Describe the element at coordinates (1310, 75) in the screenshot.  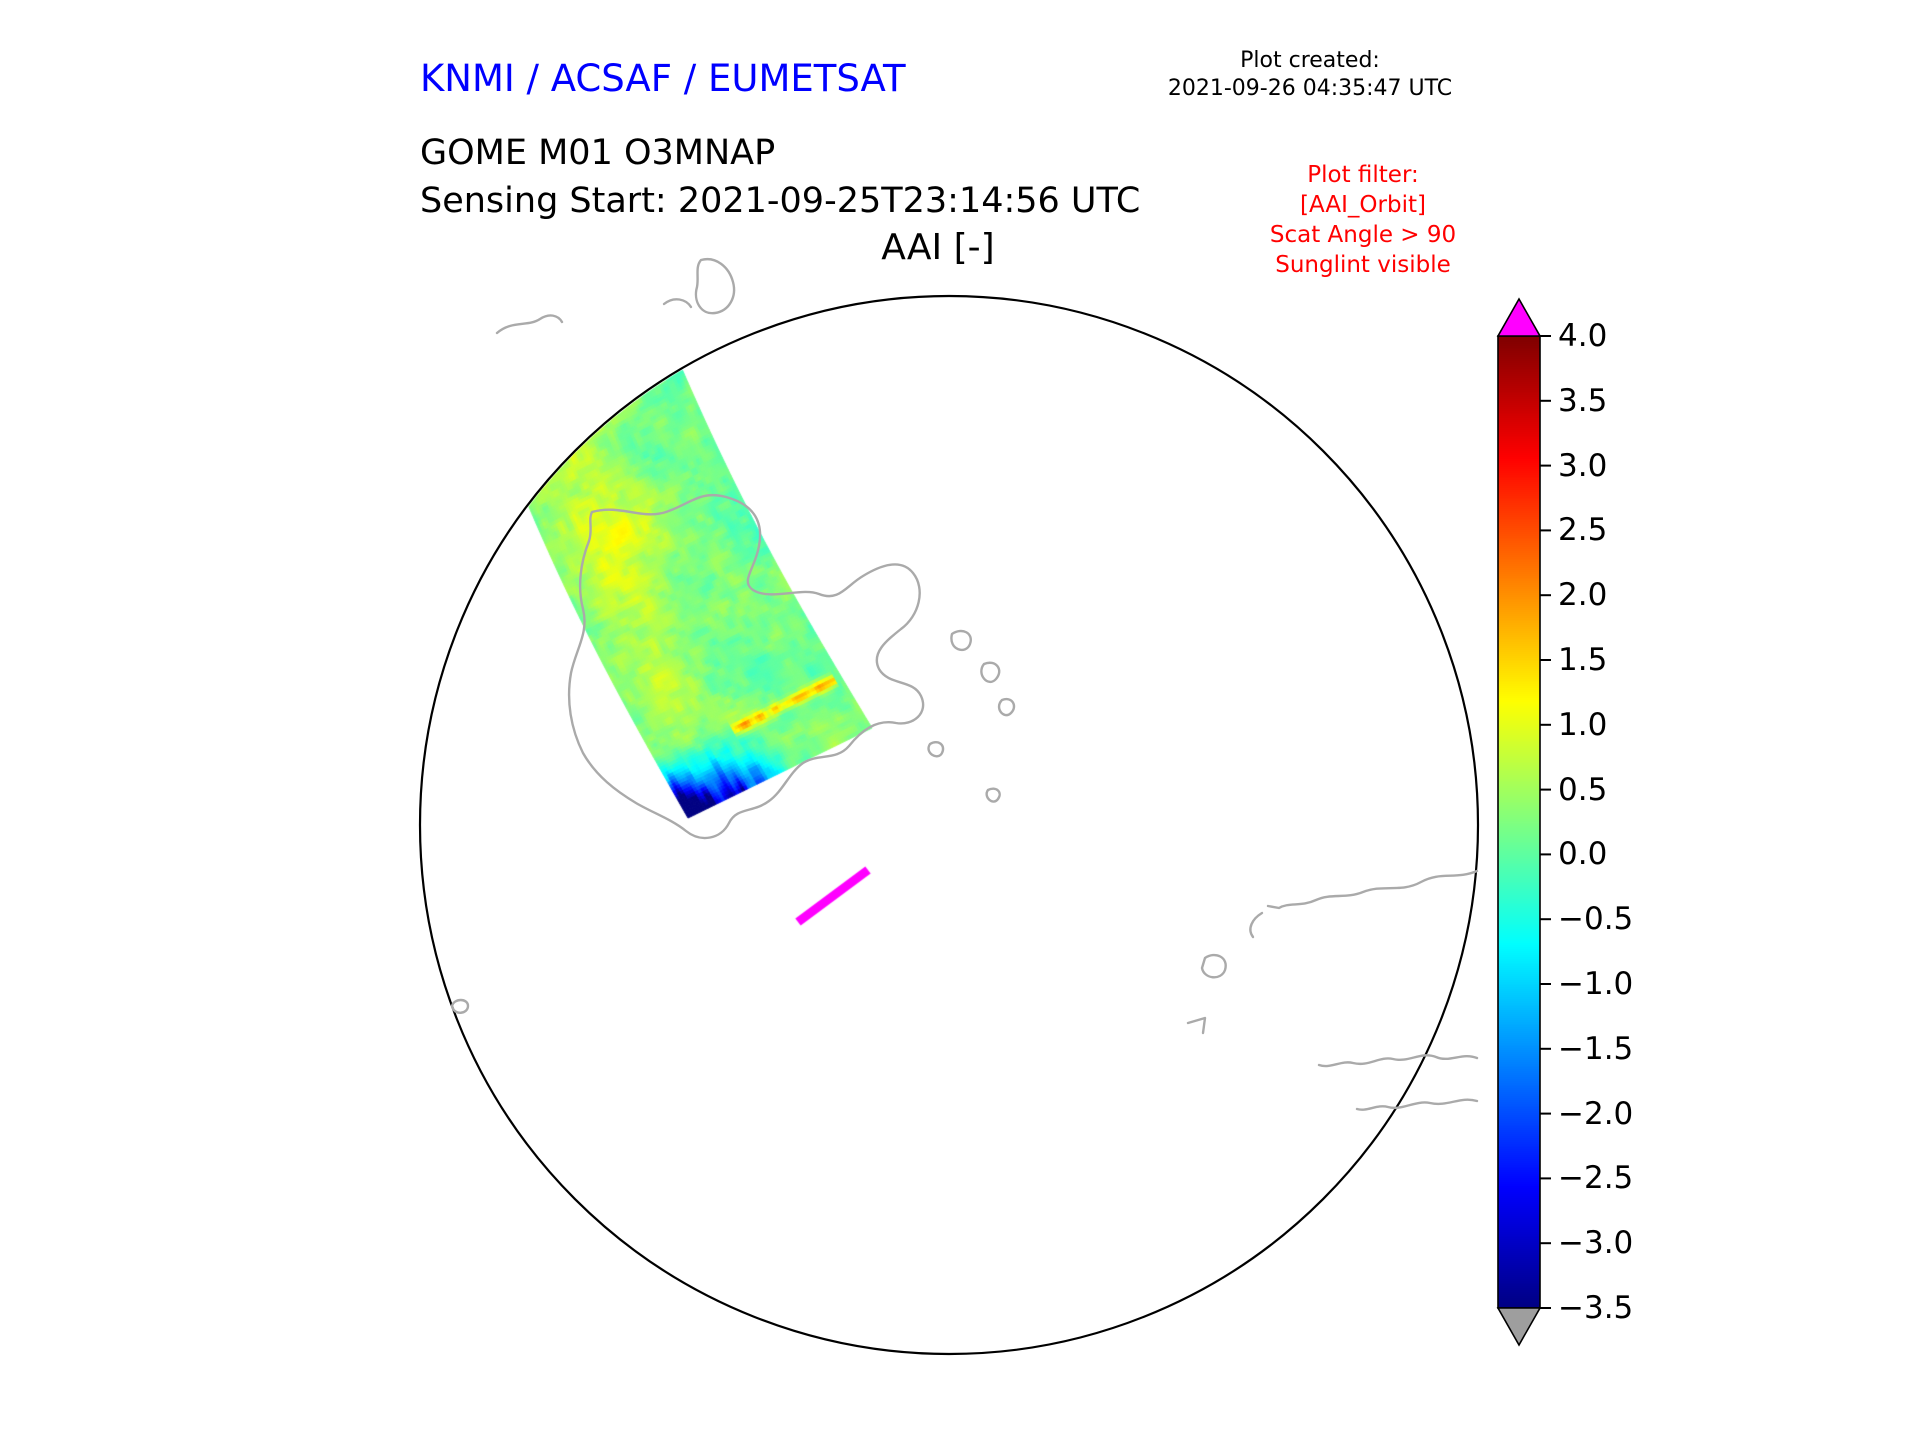
I see `plot-created-block: Plot created: 2021-09-26 04:35:47 UTC` at that location.